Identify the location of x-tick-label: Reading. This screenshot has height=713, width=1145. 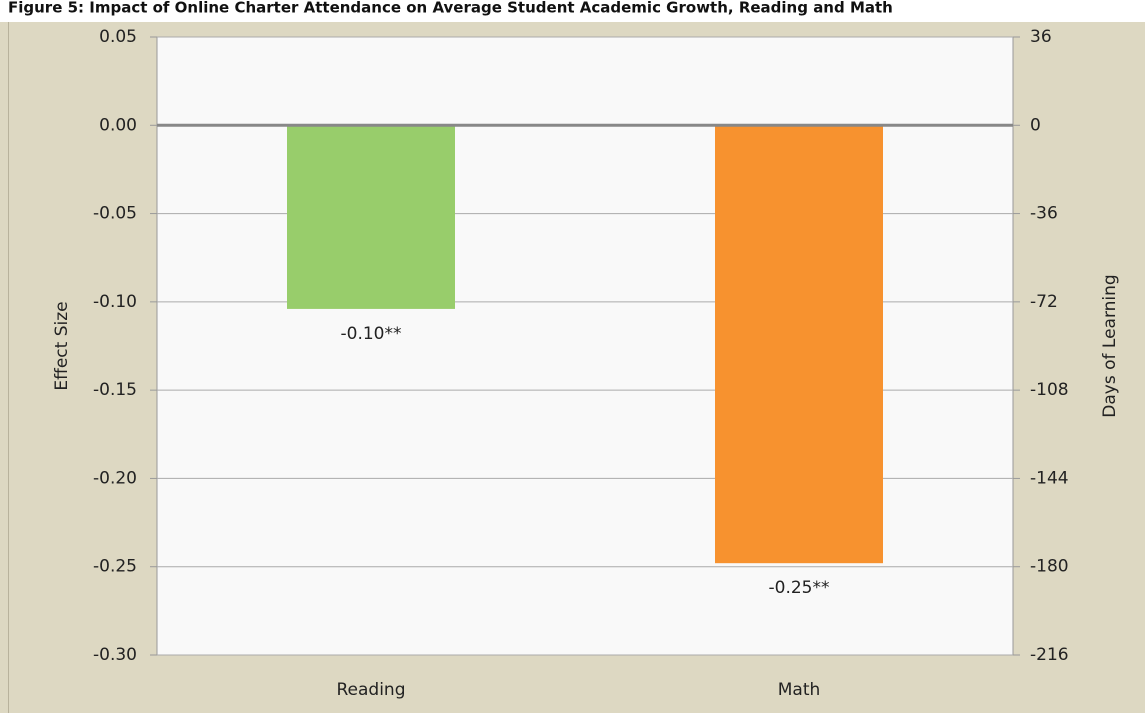
(370, 690).